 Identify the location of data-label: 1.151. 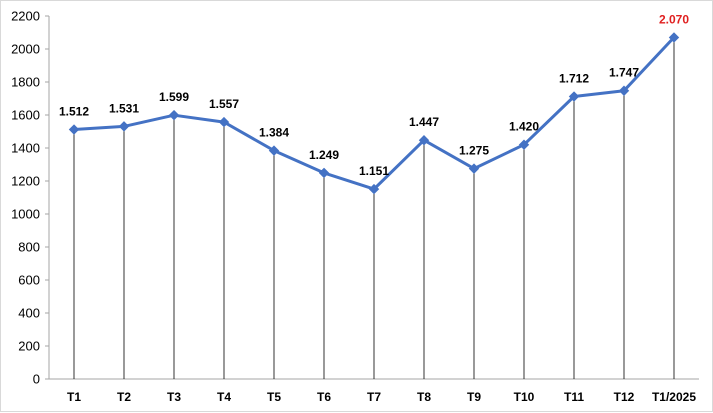
(374, 171).